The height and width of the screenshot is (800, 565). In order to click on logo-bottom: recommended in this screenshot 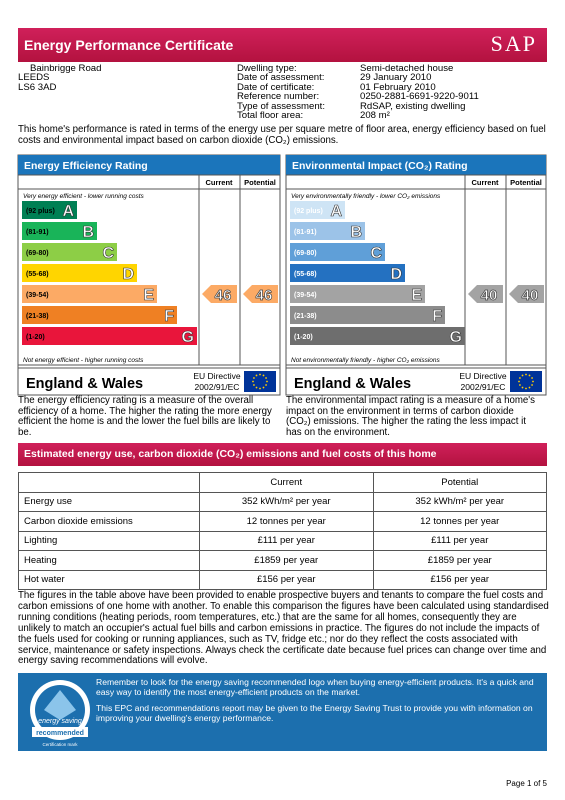, I will do `click(60, 733)`.